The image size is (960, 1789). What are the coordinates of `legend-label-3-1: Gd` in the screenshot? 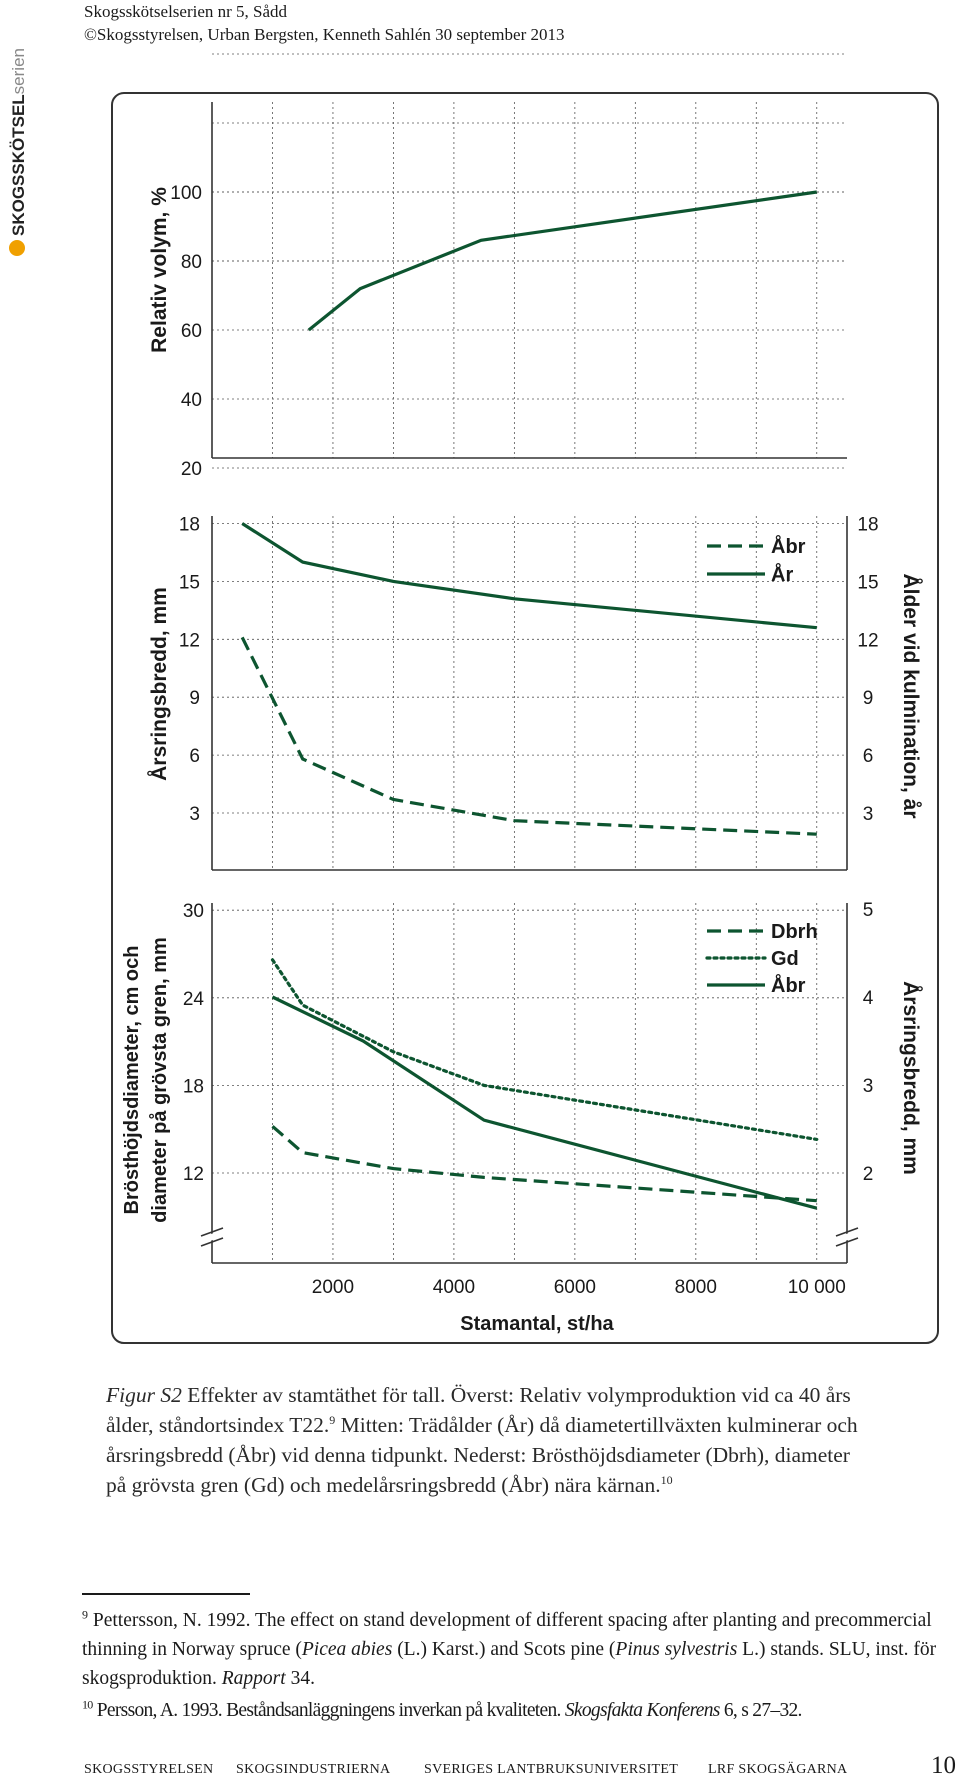 It's located at (785, 959).